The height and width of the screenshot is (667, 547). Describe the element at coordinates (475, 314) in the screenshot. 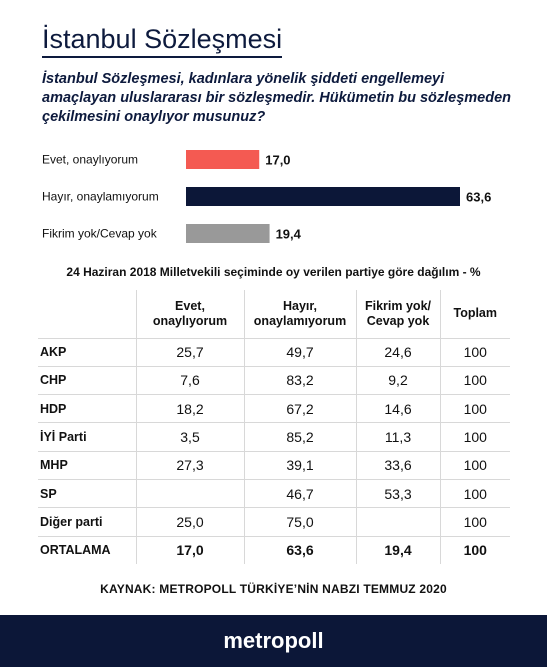

I see `column-header: Toplam` at that location.